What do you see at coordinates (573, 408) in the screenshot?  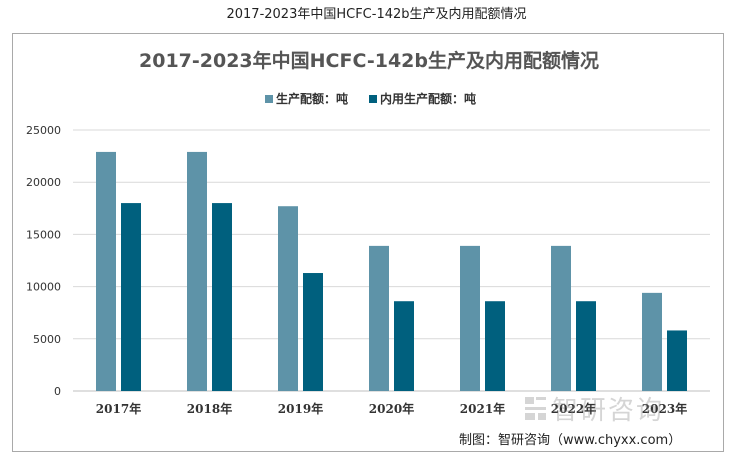 I see `x-tick-label: 2022年` at bounding box center [573, 408].